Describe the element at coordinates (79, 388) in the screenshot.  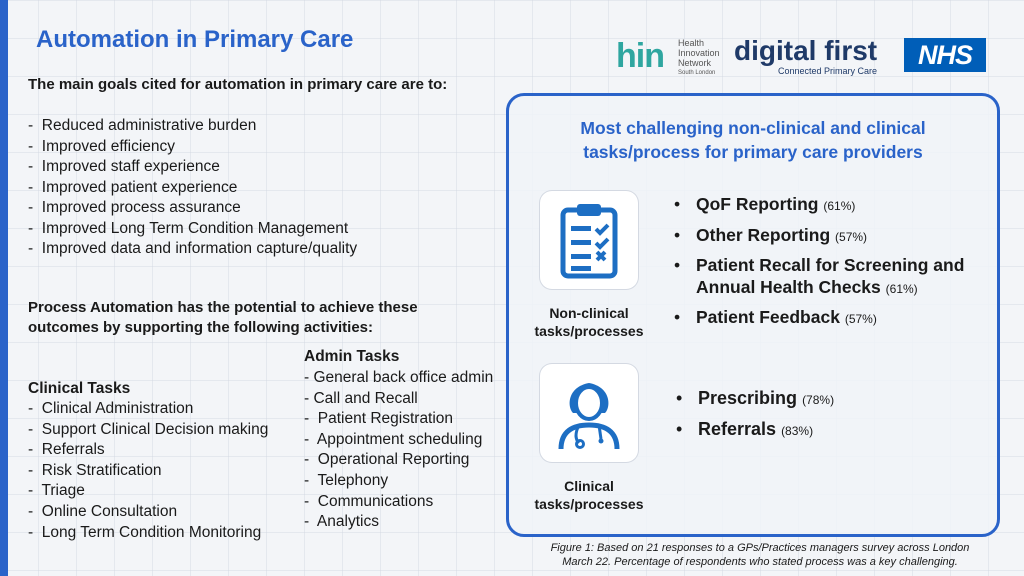
I see `clinical-tasks-heading: Clinical Tasks` at that location.